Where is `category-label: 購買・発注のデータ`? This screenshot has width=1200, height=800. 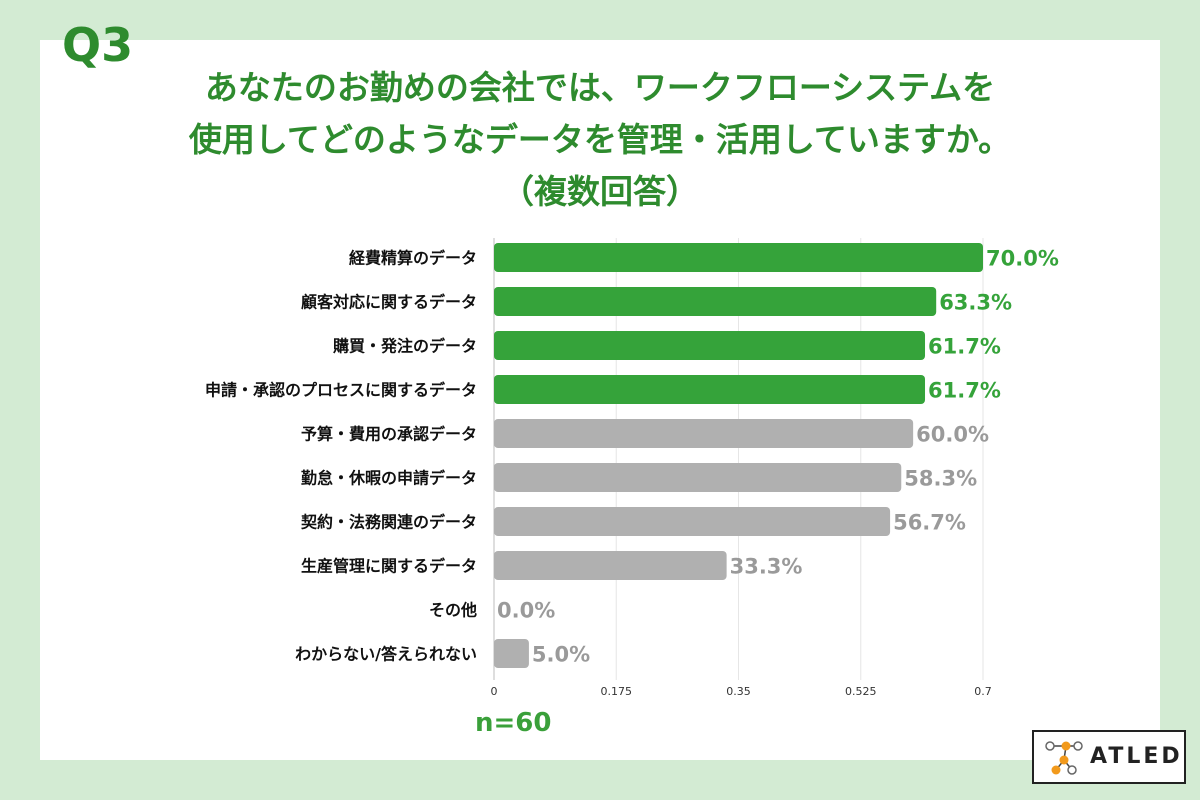 category-label: 購買・発注のデータ is located at coordinates (404, 346).